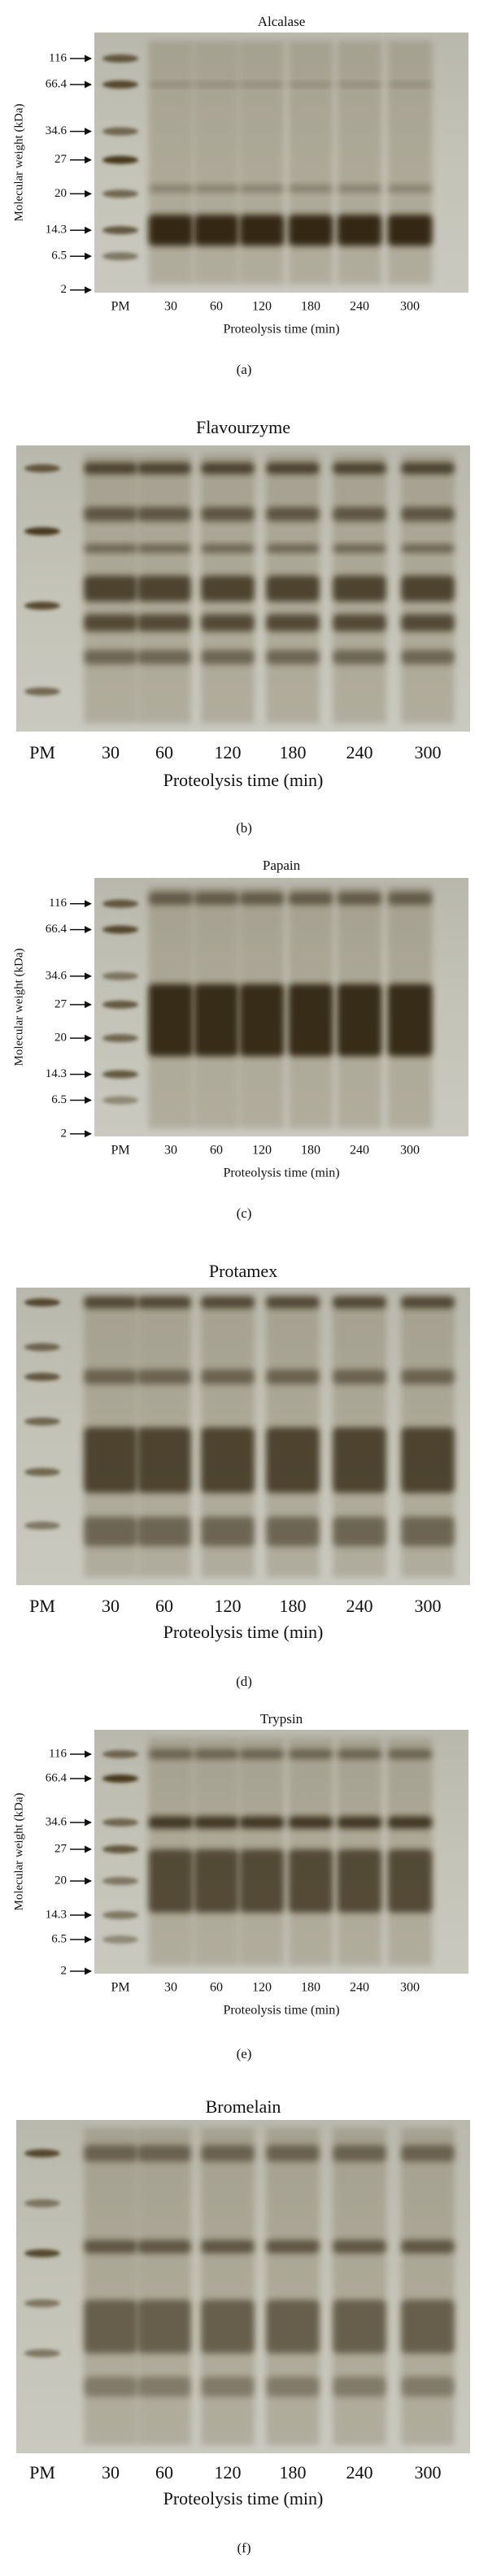 This screenshot has width=488, height=2576. I want to click on panel-title: Alcalase, so click(282, 21).